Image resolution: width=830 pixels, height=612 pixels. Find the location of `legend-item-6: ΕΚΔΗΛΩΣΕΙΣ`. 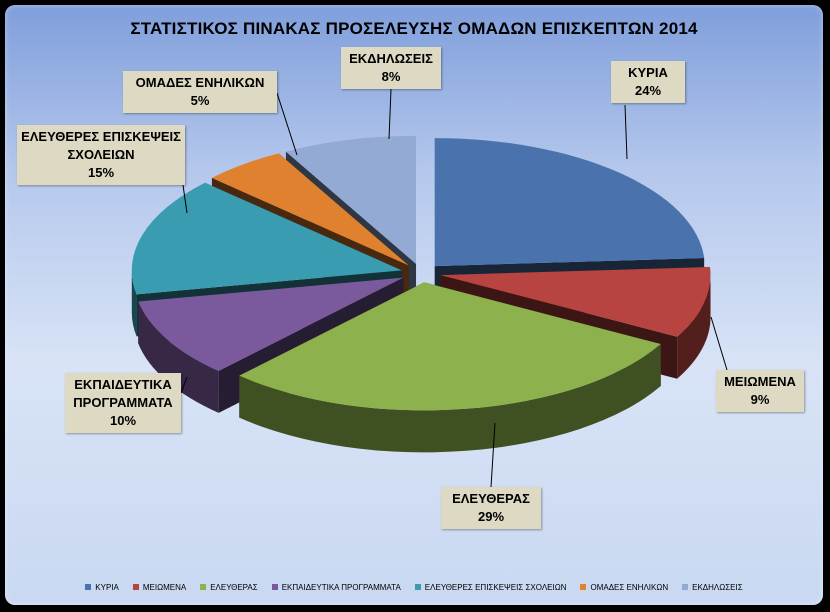

legend-item-6: ΕΚΔΗΛΩΣΕΙΣ is located at coordinates (712, 587).